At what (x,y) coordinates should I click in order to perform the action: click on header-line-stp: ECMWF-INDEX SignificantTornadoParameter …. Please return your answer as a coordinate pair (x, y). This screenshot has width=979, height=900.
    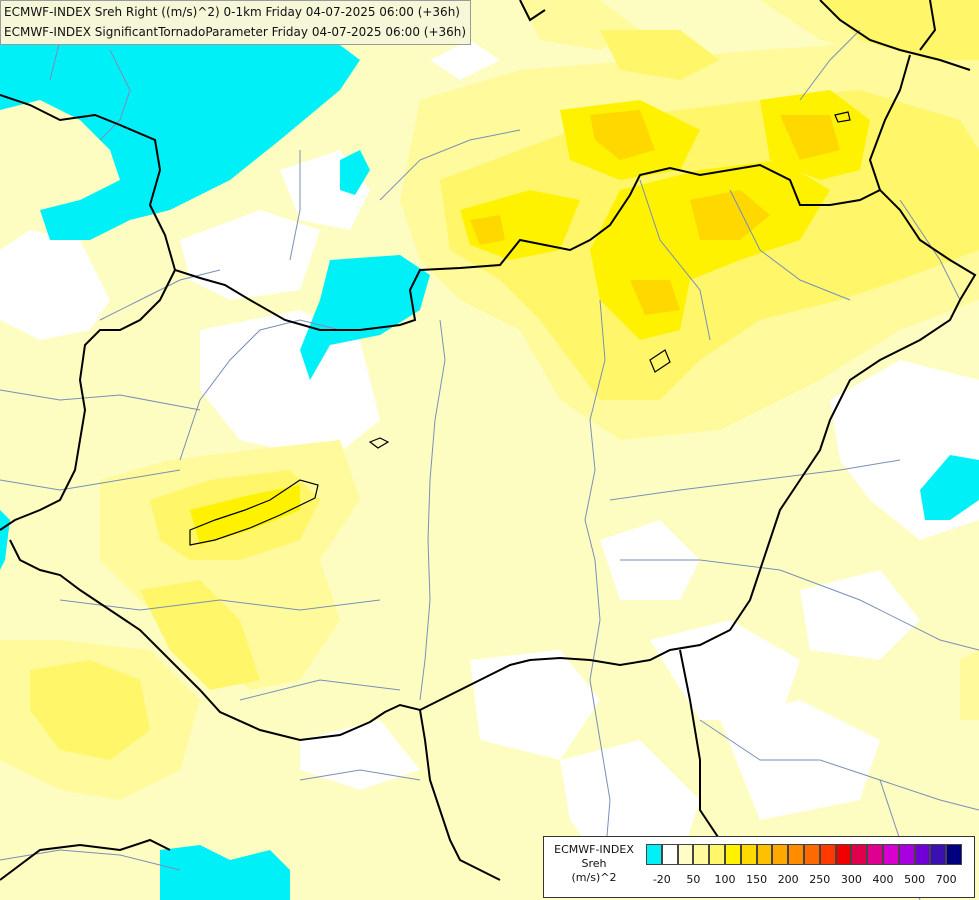
    Looking at the image, I should click on (235, 32).